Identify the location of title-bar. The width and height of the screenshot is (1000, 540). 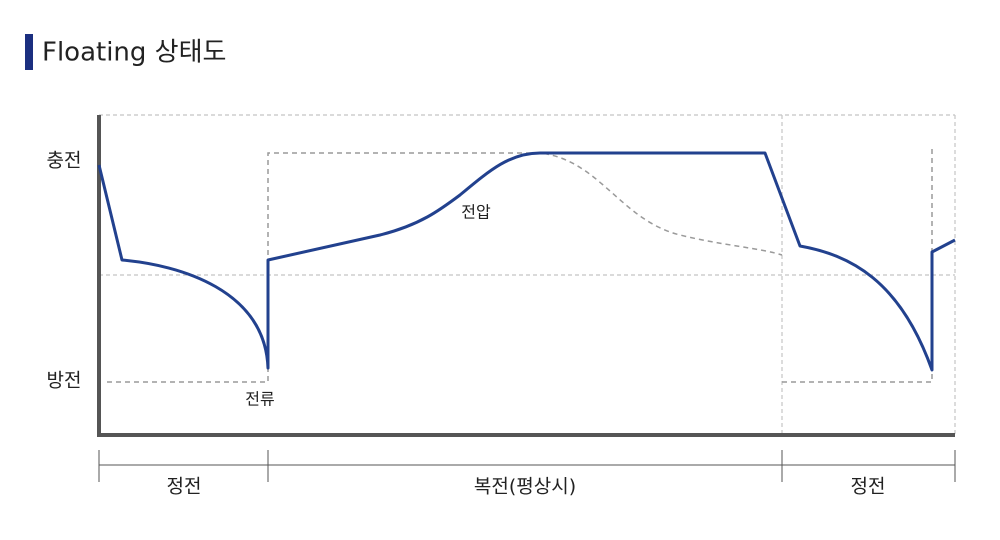
(29, 52).